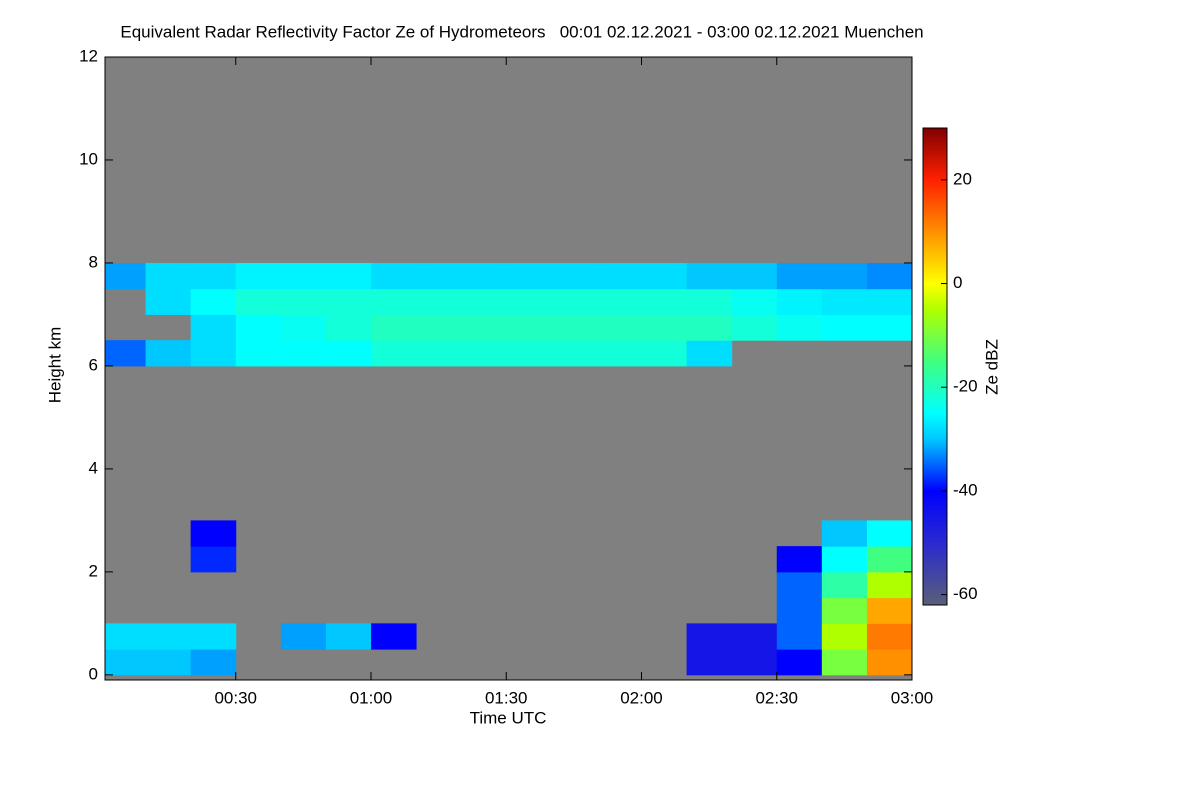  I want to click on y-tick-label: 12, so click(88, 55).